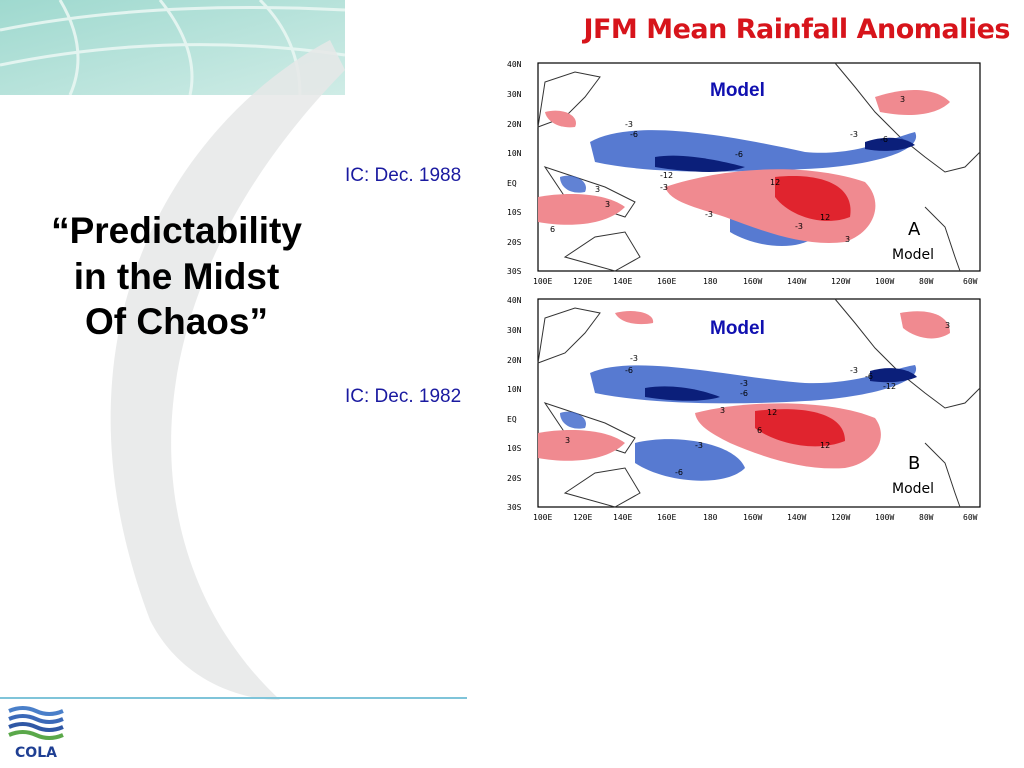 The height and width of the screenshot is (768, 1024). I want to click on lon-tick: 160E, so click(666, 517).